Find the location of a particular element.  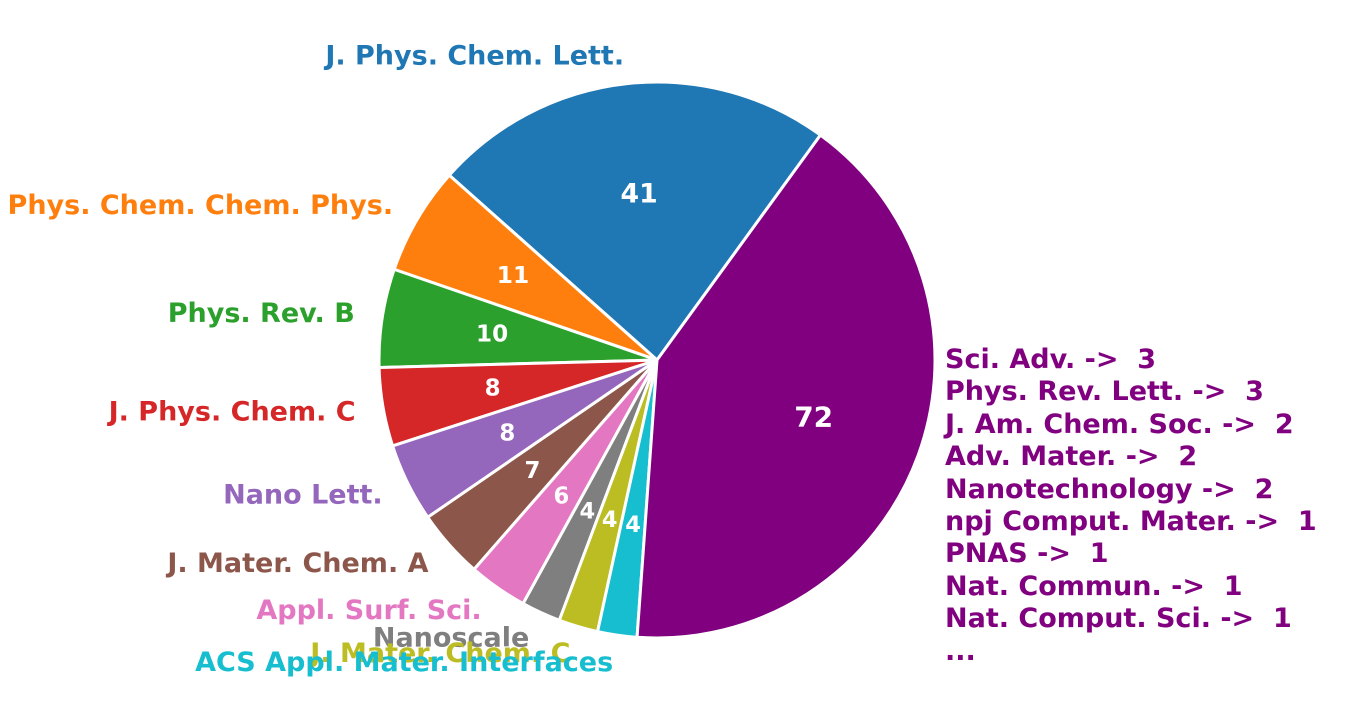

pie-category-label-phys-chem-chem-phys: Phys. Chem. Chem. Phys. is located at coordinates (201, 205).